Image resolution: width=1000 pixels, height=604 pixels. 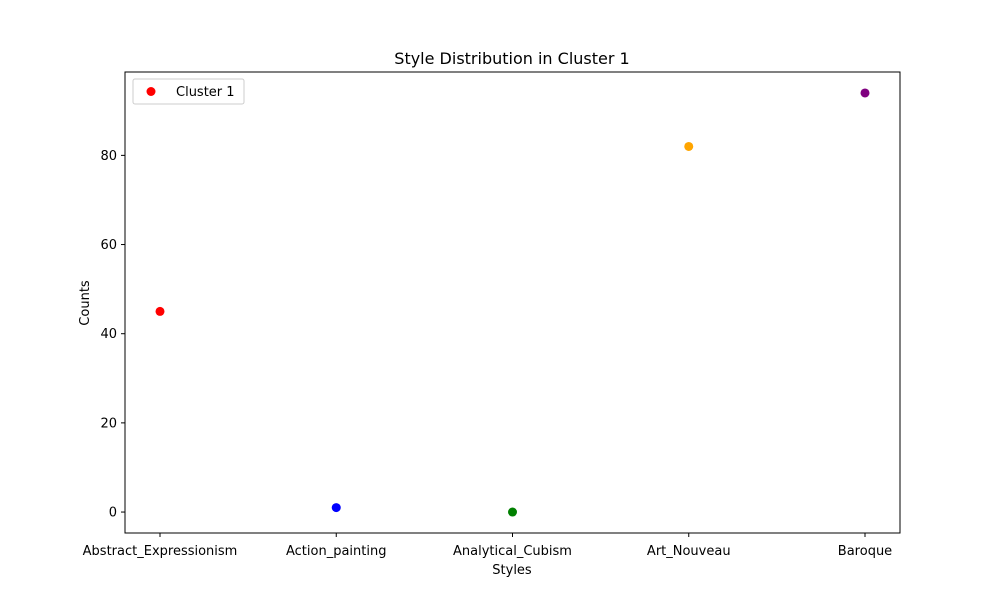 I want to click on x-axis-label: Styles, so click(x=512, y=570).